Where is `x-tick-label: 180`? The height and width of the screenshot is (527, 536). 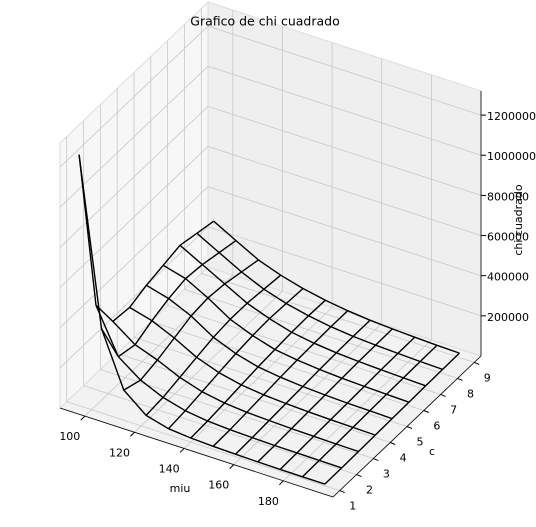 x-tick-label: 180 is located at coordinates (268, 501).